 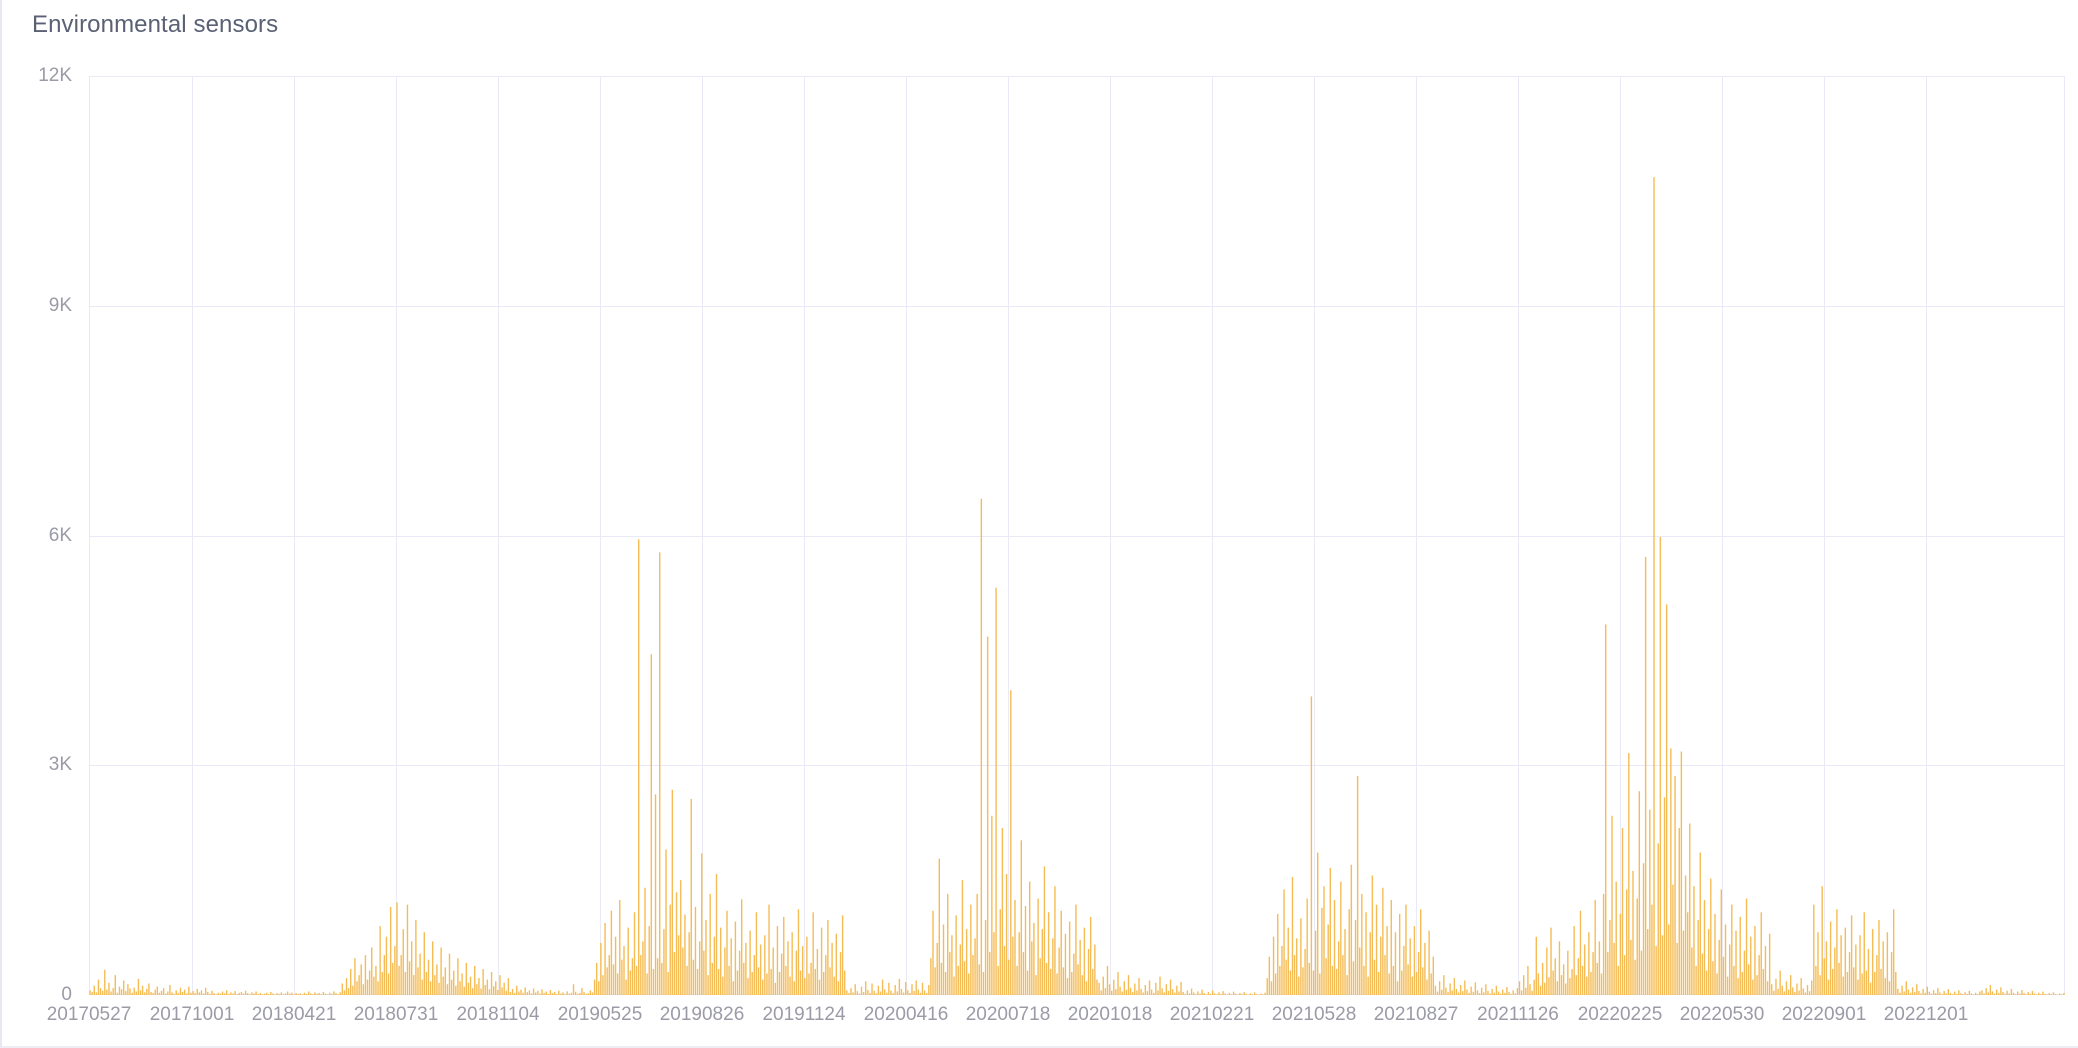 I want to click on x-axis-tick-label: 20220901, so click(x=1824, y=1014).